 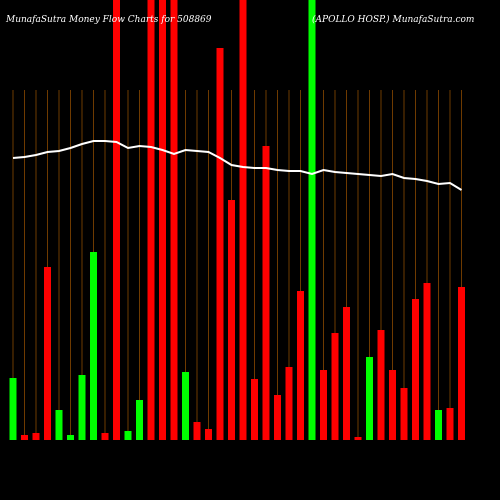 What do you see at coordinates (108, 20) in the screenshot?
I see `chart-title: MunafaSutra Money Flow Charts for 508869` at bounding box center [108, 20].